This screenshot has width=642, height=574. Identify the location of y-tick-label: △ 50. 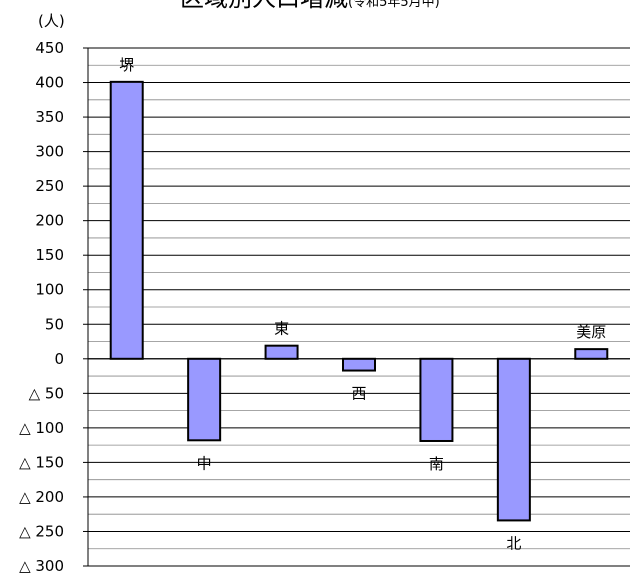
(46, 393).